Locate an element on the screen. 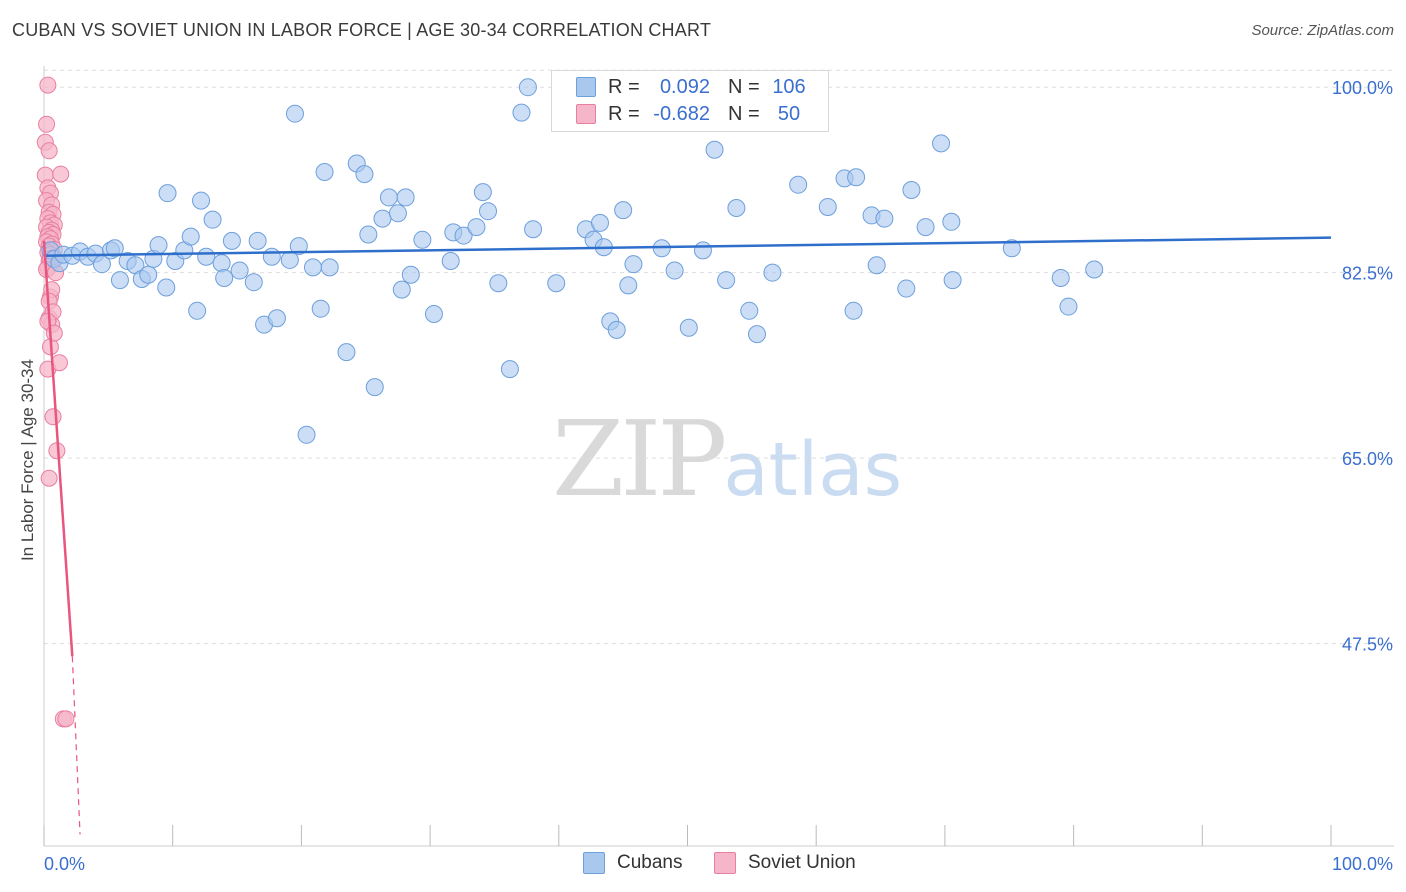 This screenshot has width=1406, height=892. cuban-trend-line is located at coordinates (687, 246).